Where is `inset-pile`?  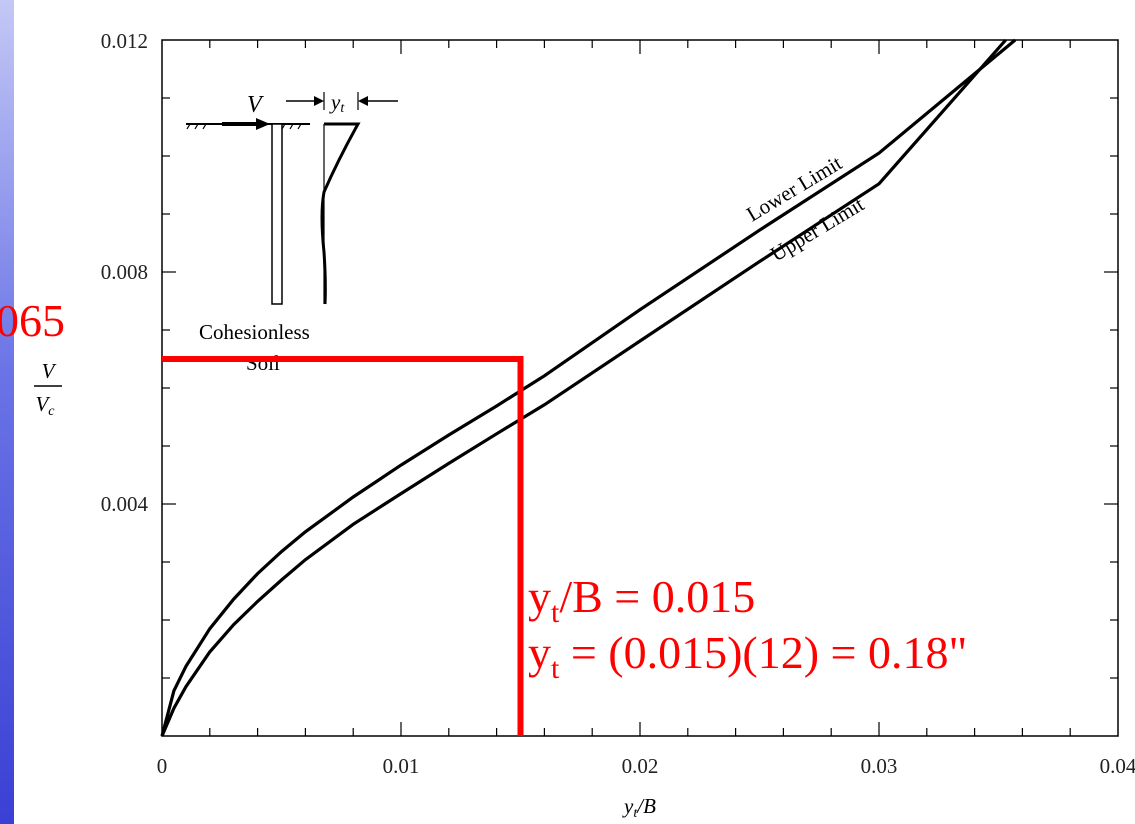
inset-pile is located at coordinates (277, 214).